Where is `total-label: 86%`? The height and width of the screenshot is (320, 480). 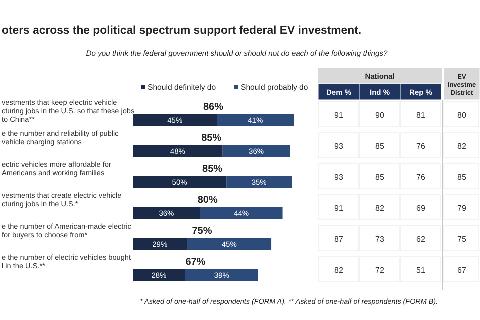 total-label: 86% is located at coordinates (213, 107).